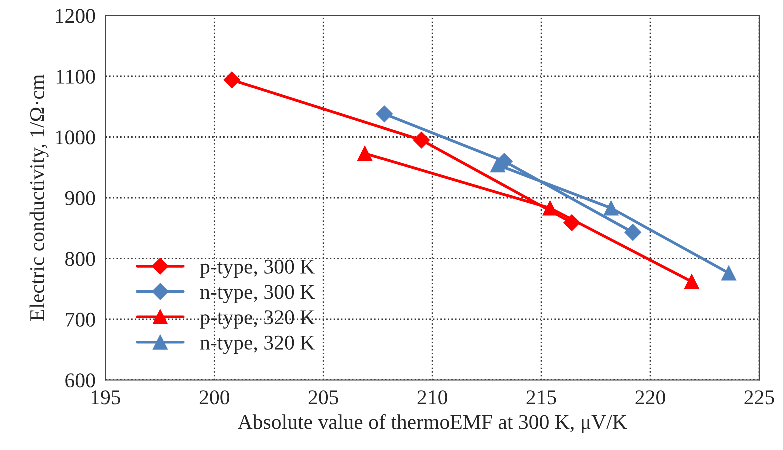  I want to click on x-tick-label: 205, so click(323, 397).